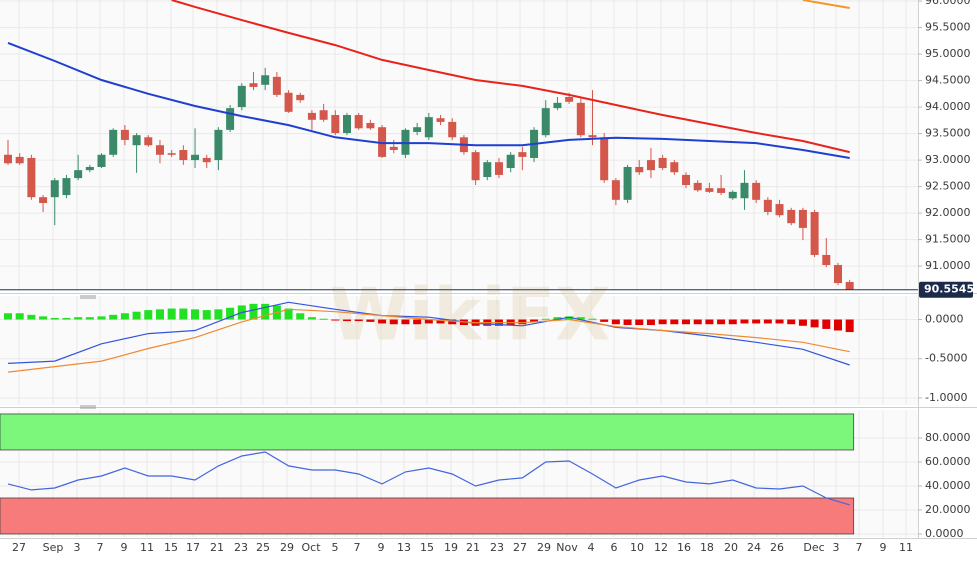 The width and height of the screenshot is (977, 564). I want to click on last-price-box, so click(946, 289).